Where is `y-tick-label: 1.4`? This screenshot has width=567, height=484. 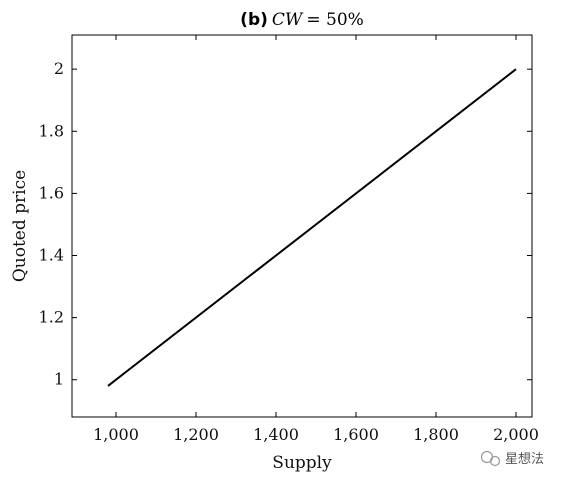
y-tick-label: 1.4 is located at coordinates (51, 255).